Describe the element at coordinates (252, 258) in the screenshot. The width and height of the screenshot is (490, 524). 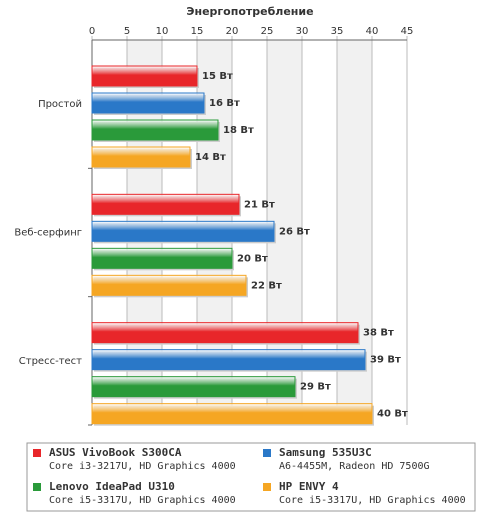
I see `value-label: 20 Вт` at that location.